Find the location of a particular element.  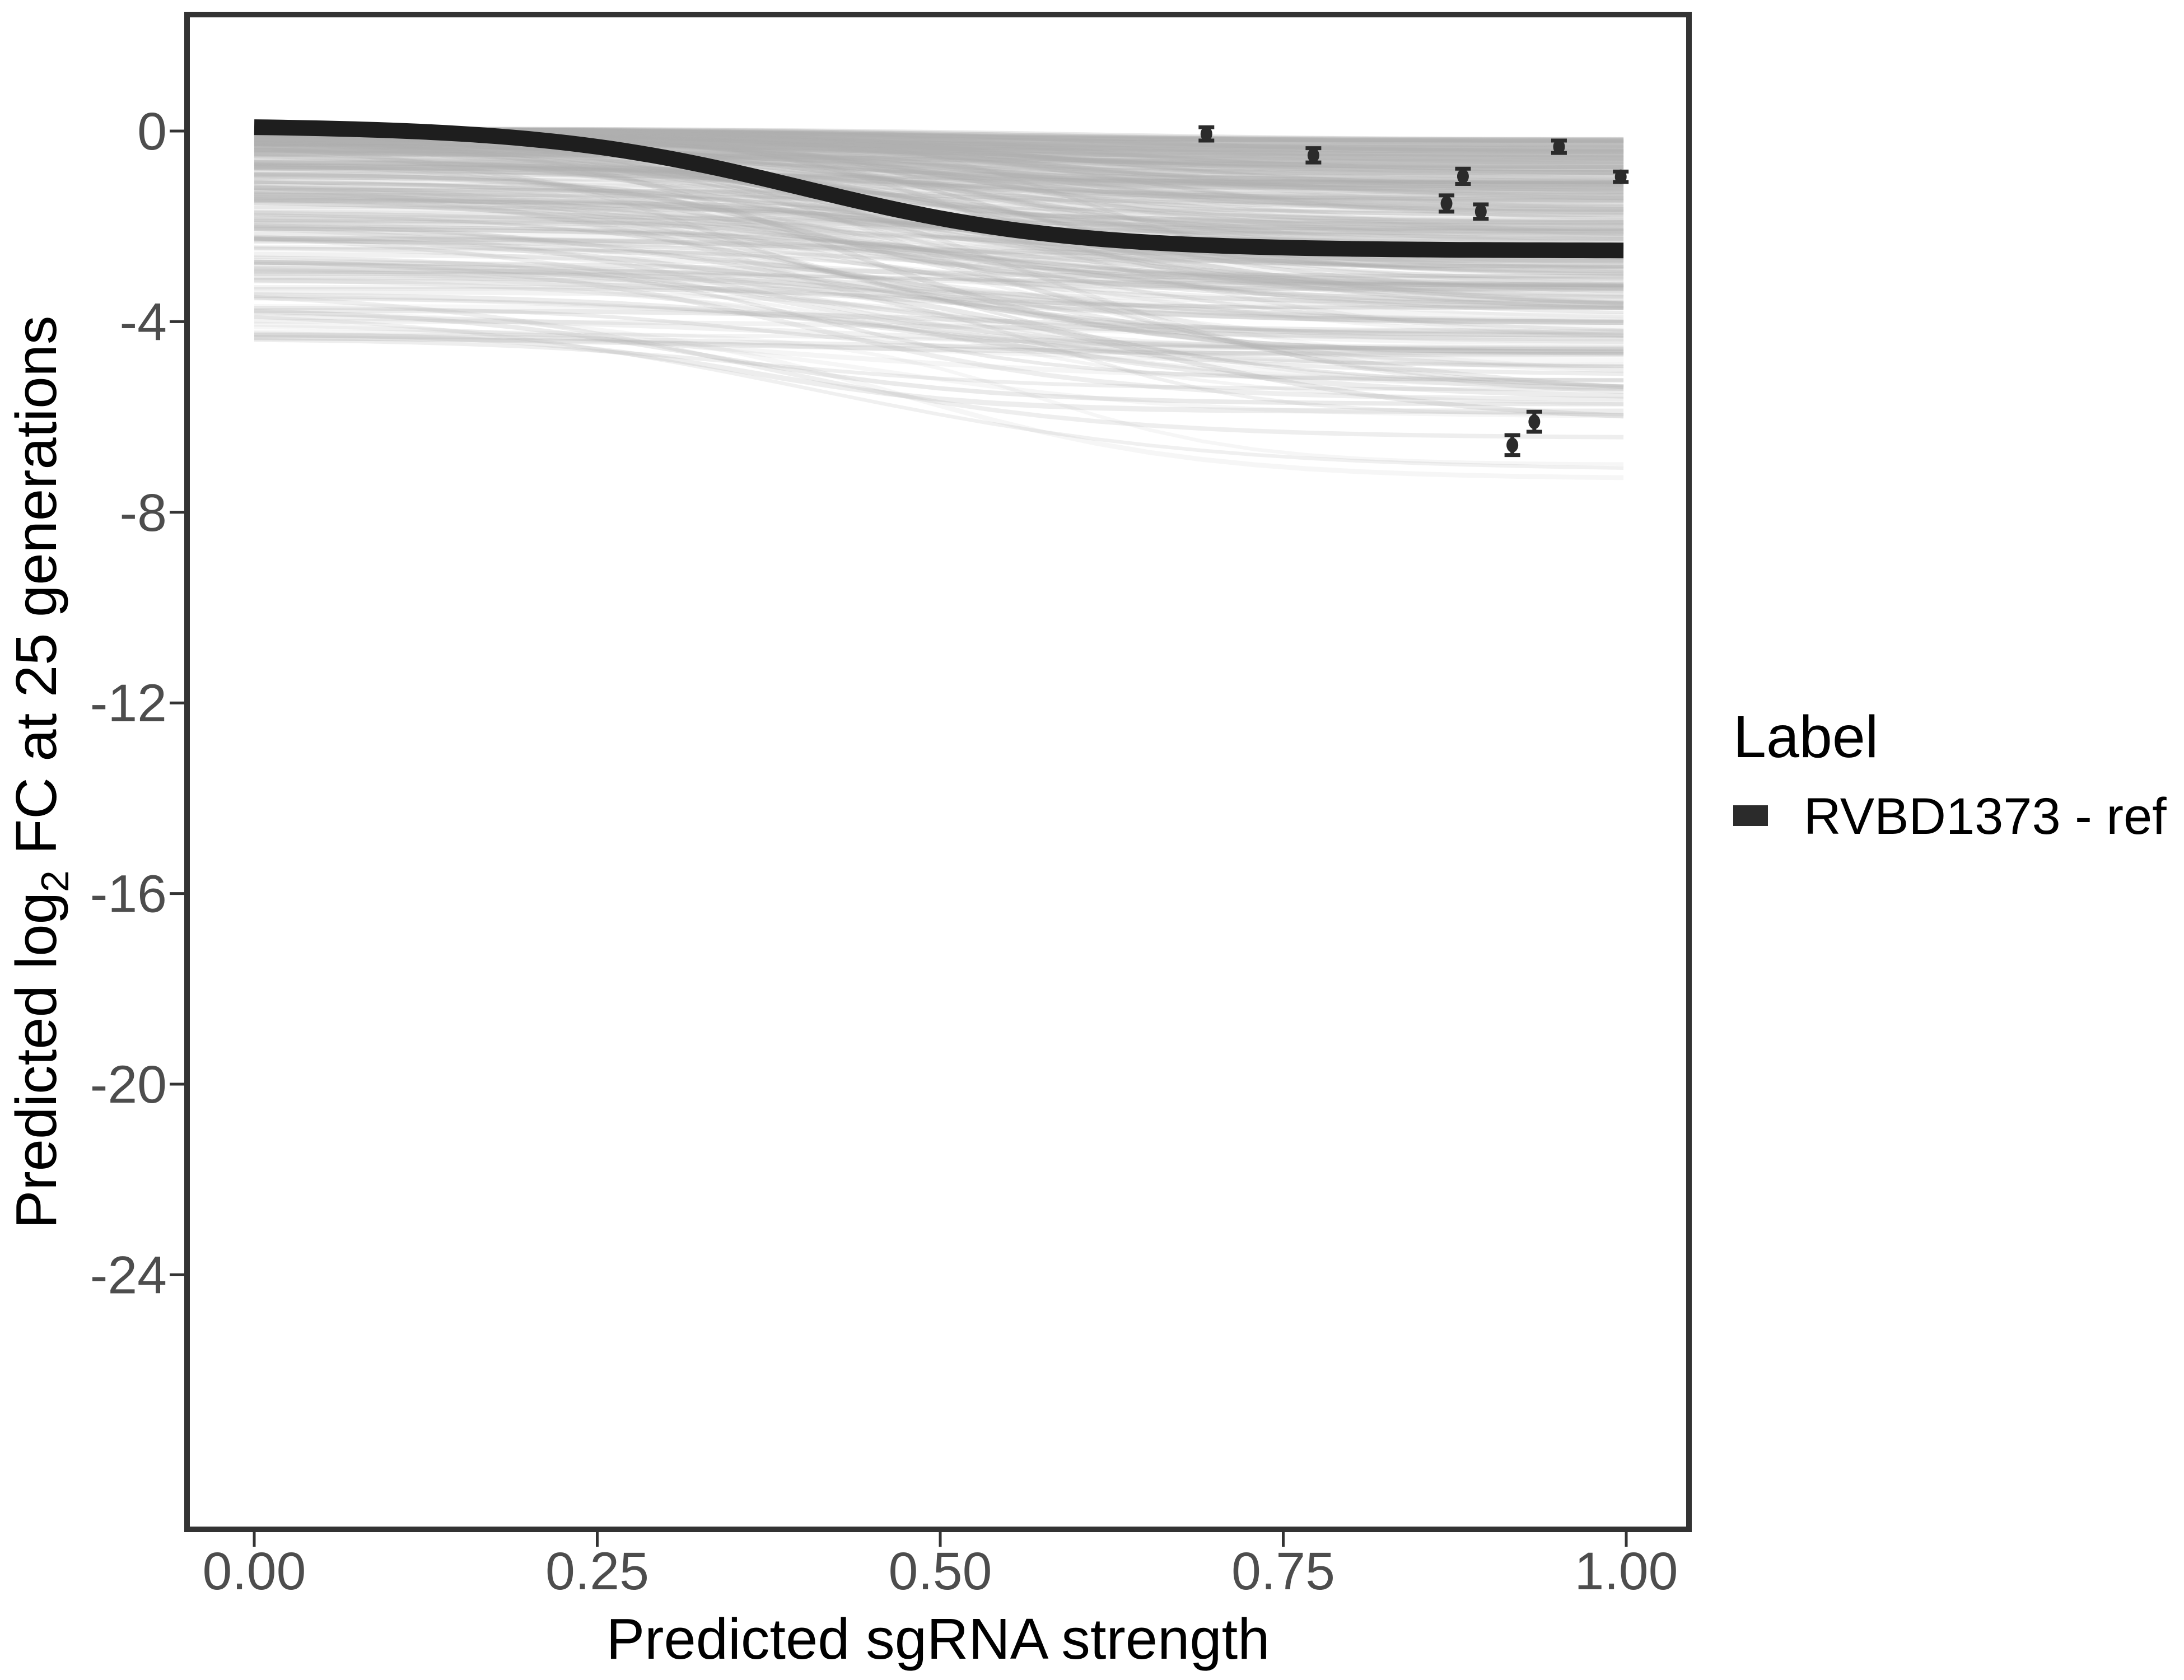

x-tick-label: 0.50 is located at coordinates (941, 1572).